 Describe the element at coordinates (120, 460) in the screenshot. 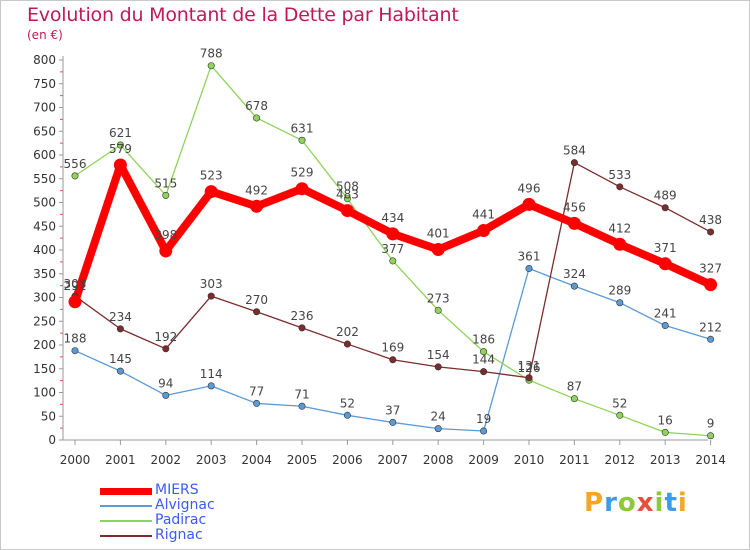

I see `x-tick-label: 2001` at that location.